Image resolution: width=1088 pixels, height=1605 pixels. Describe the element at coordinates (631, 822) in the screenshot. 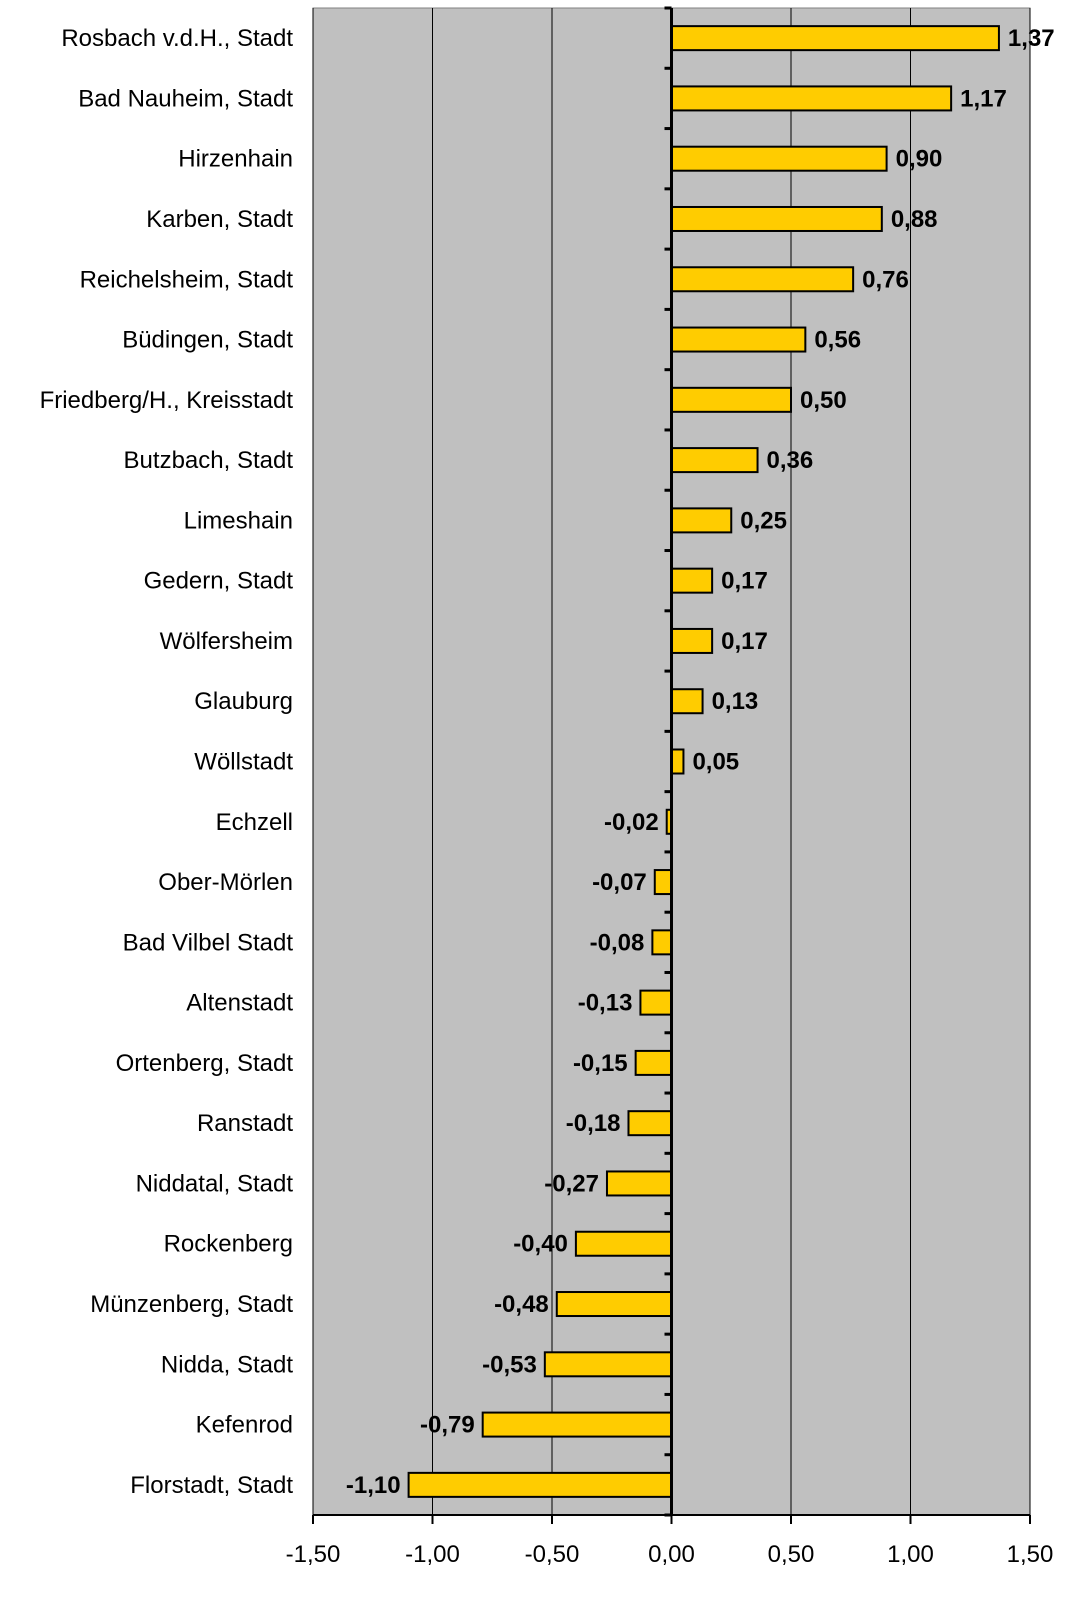

I see `value-label: -0,02` at that location.